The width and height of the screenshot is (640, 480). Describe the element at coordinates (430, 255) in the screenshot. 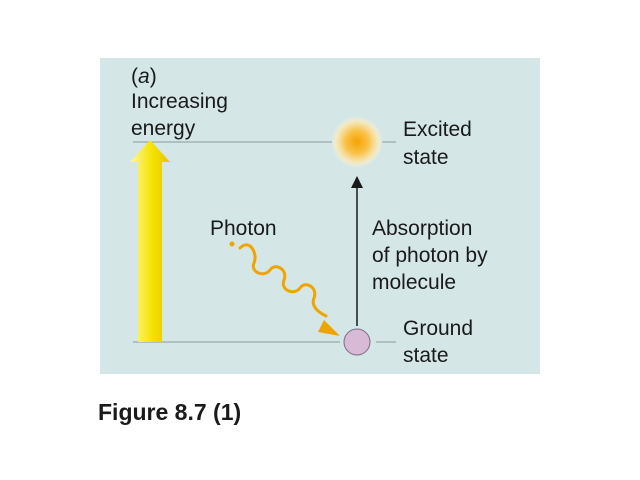

I see `absorption-label-line2: of photon by` at that location.